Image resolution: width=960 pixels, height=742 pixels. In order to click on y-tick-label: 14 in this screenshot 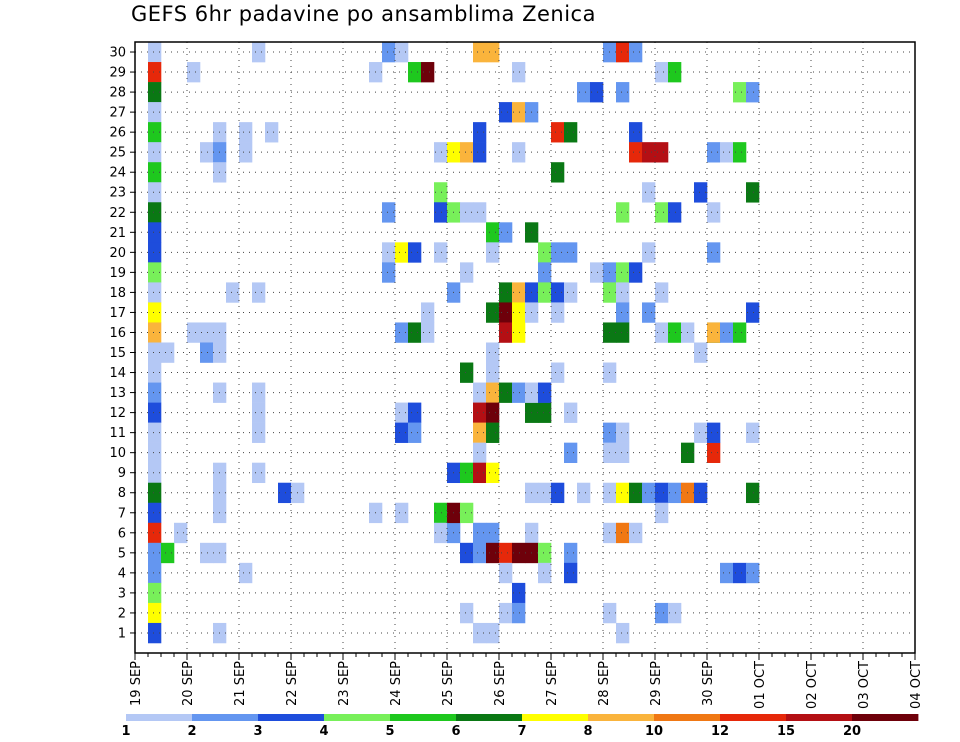, I will do `click(117, 373)`.